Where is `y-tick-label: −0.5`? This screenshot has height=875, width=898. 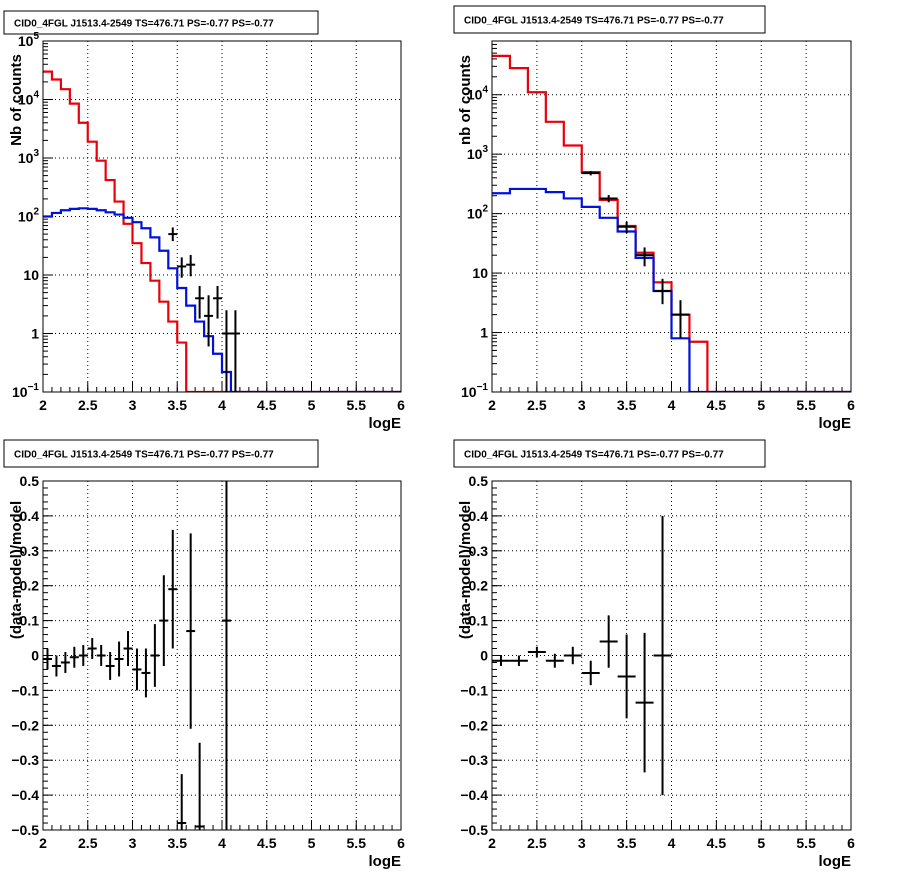
y-tick-label: −0.5 is located at coordinates (25, 830).